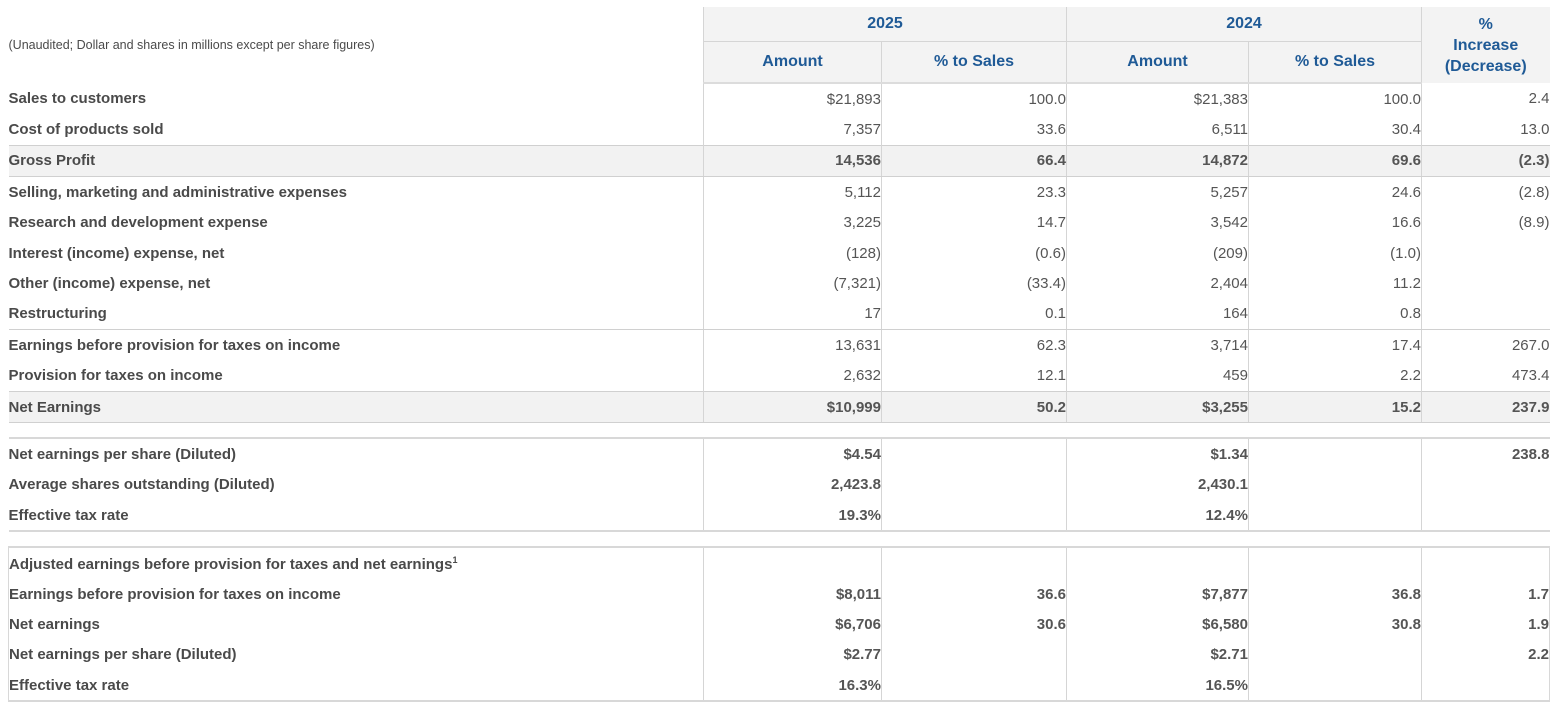  Describe the element at coordinates (792, 192) in the screenshot. I see `amount-2025: 5,112` at that location.